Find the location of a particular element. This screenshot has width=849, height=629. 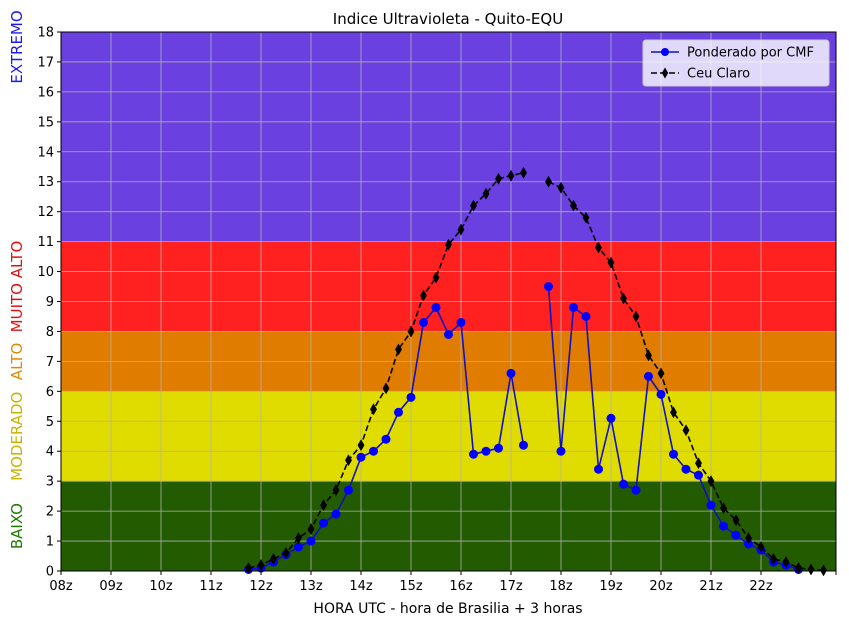

y-tick-label: 11 is located at coordinates (45, 242).